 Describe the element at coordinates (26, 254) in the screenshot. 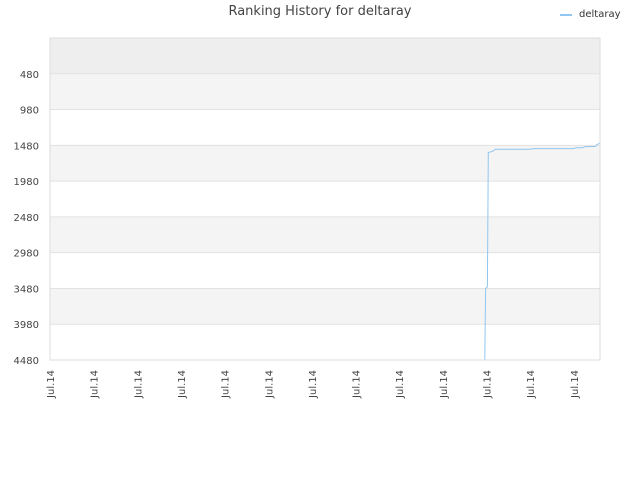

I see `y-tick-label: 2980` at that location.